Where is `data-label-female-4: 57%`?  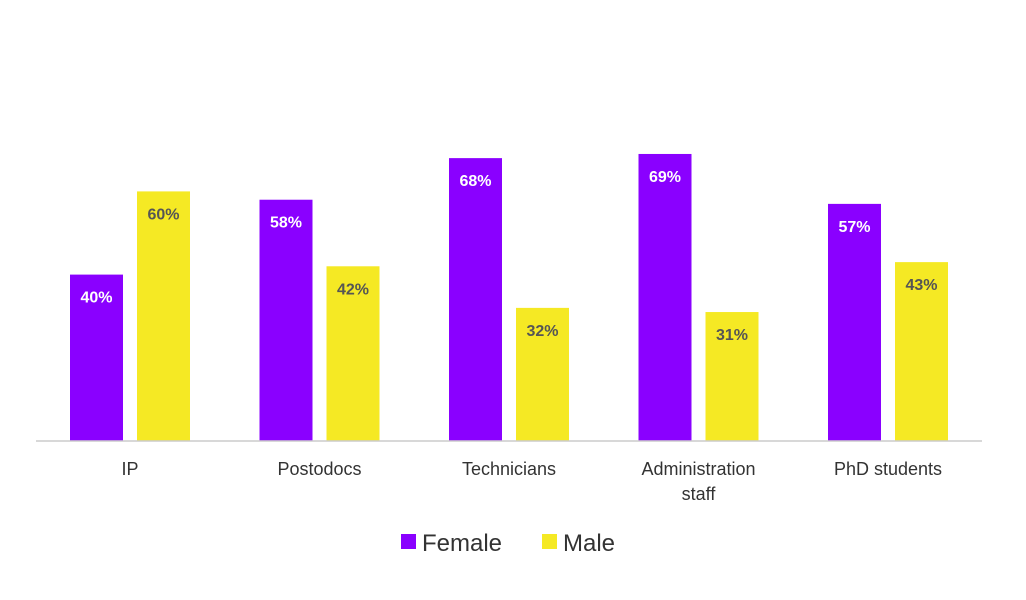 data-label-female-4: 57% is located at coordinates (854, 227).